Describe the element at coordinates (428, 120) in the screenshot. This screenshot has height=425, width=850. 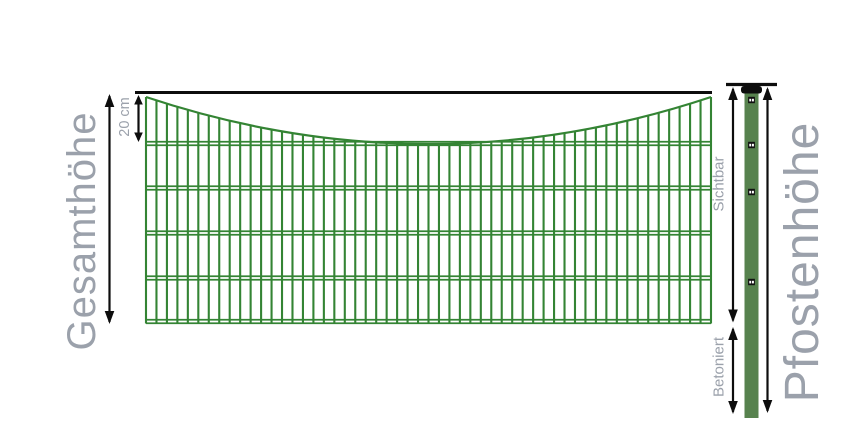
I see `fence-sag-curve` at that location.